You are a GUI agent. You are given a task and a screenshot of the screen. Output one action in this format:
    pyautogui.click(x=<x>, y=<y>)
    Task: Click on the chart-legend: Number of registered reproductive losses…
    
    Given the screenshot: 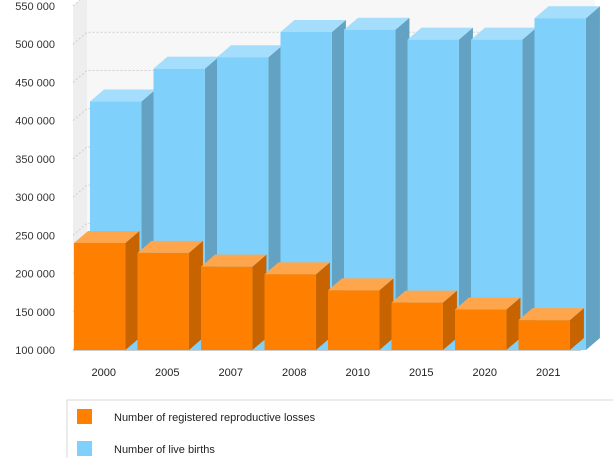 What is the action you would take?
    pyautogui.click(x=339, y=428)
    